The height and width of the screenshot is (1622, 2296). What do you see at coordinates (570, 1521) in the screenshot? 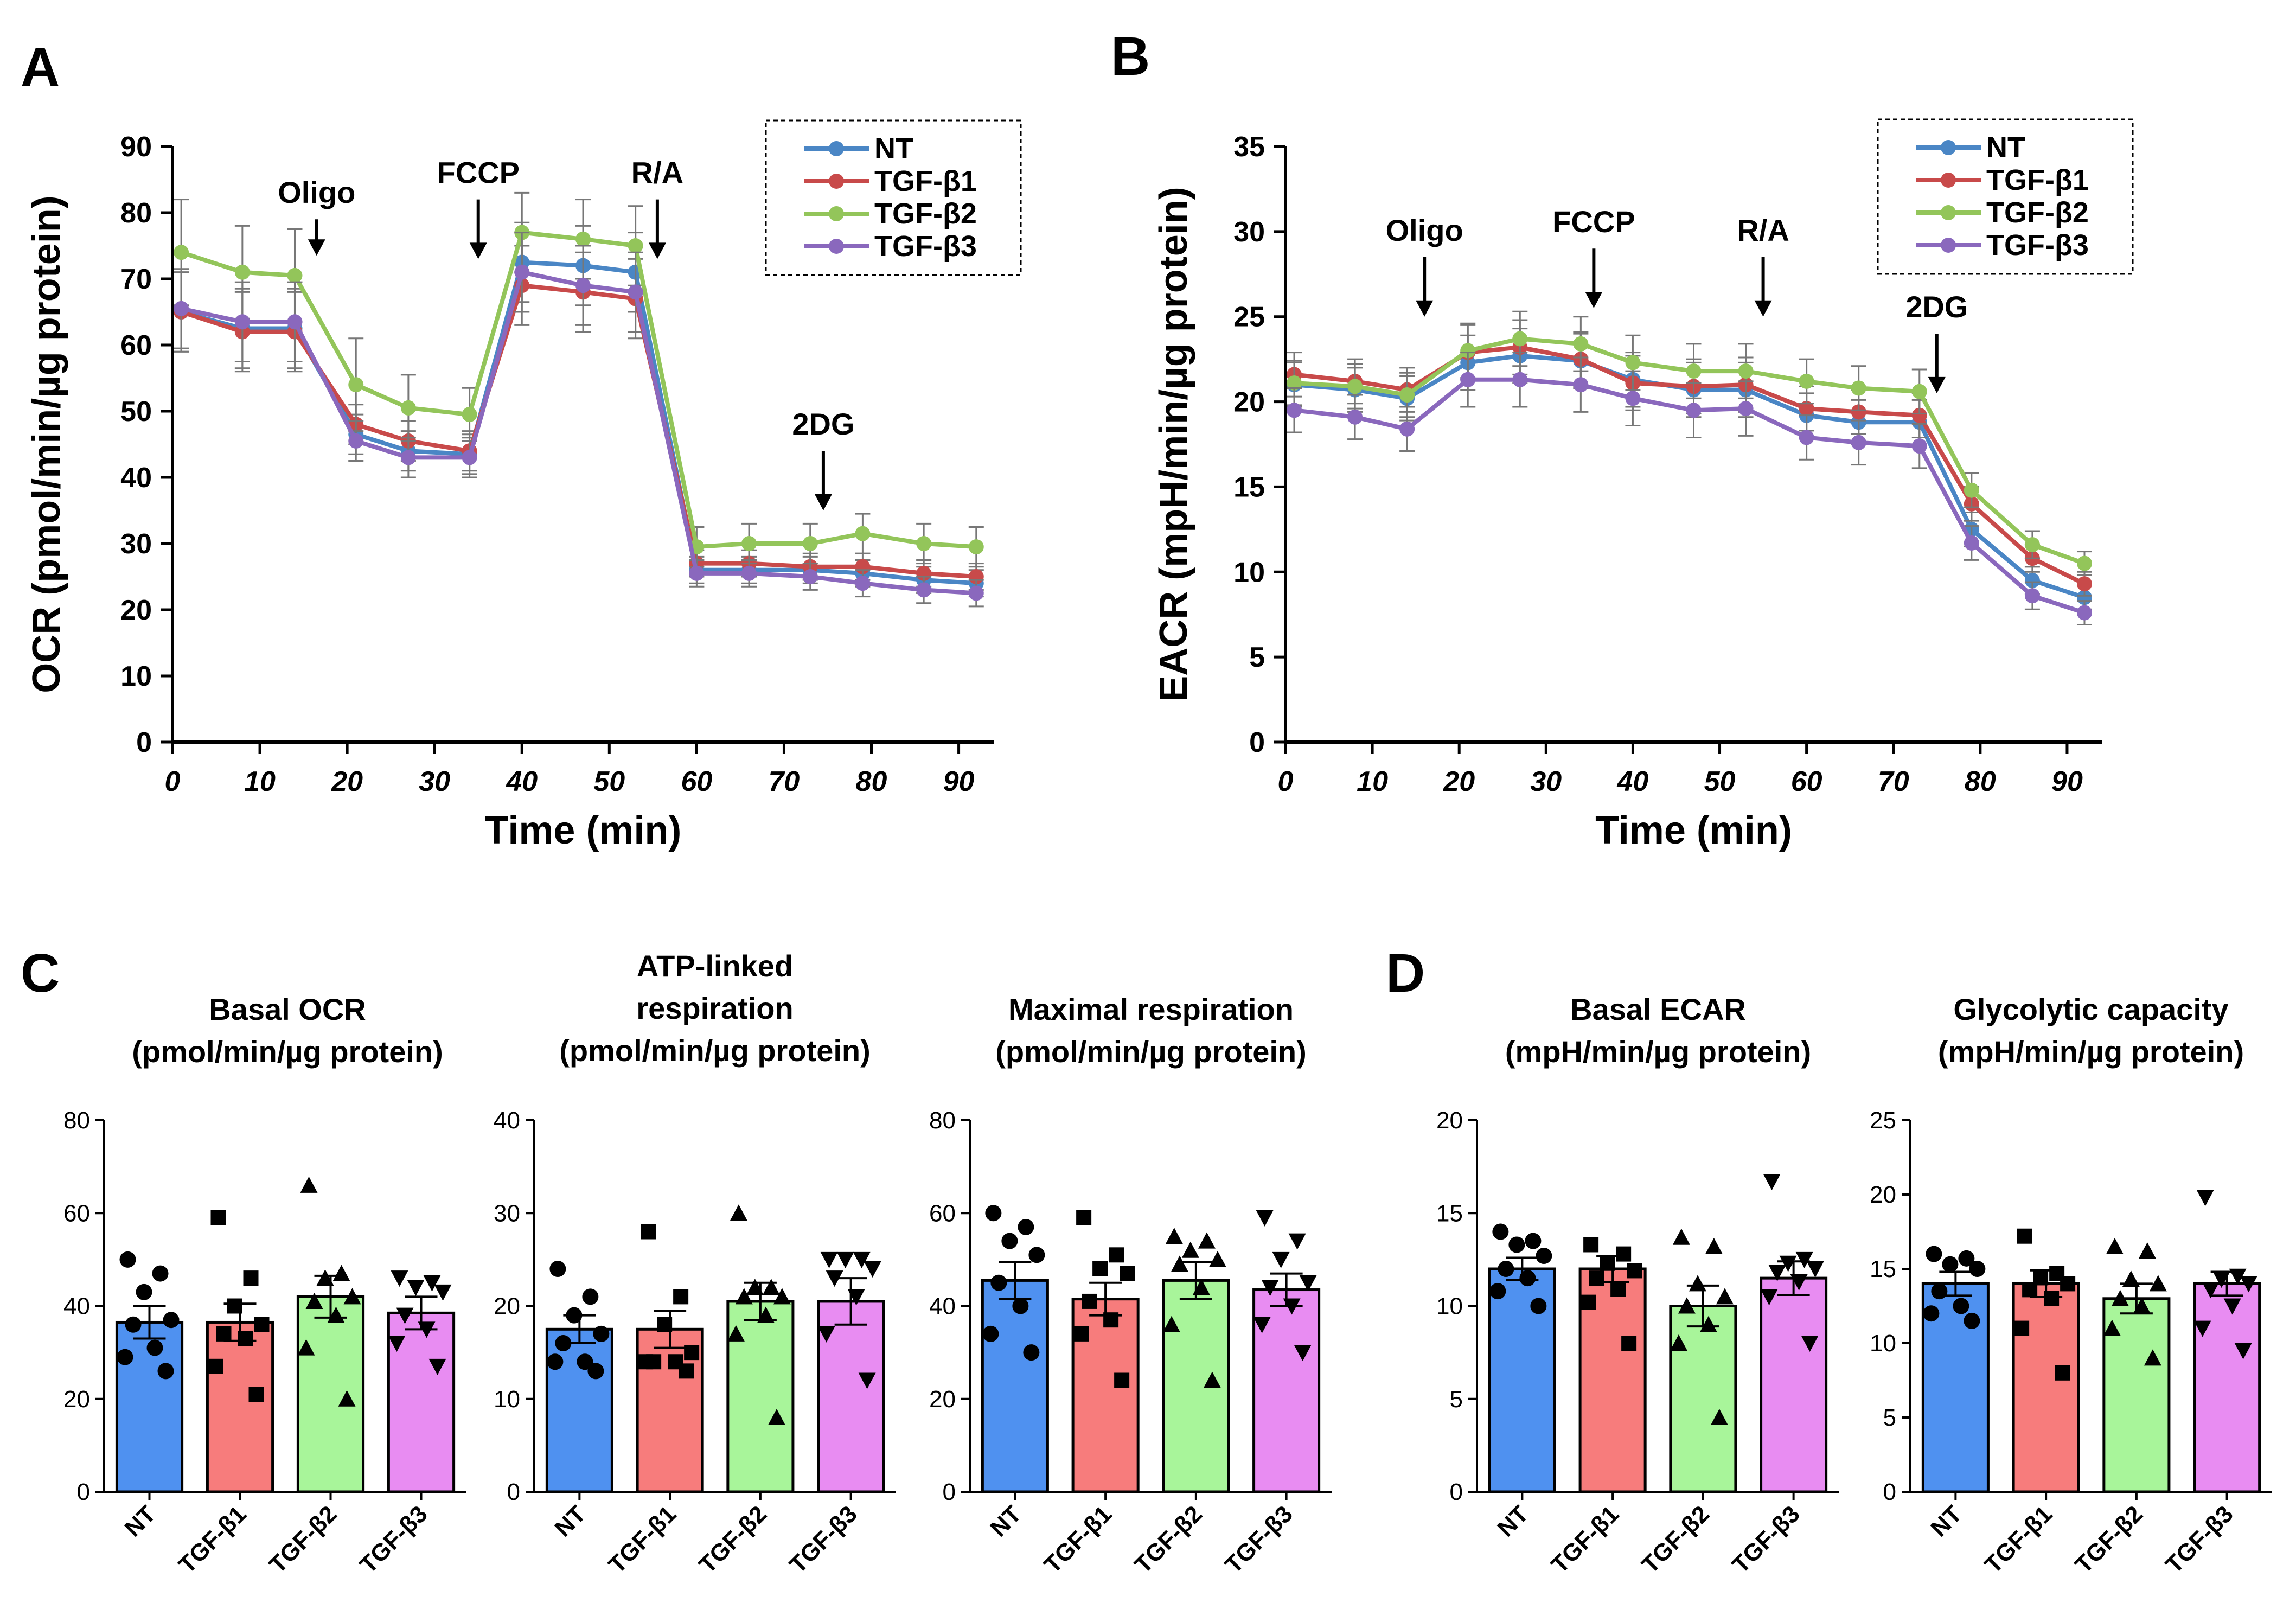
I see `category-label: NT` at bounding box center [570, 1521].